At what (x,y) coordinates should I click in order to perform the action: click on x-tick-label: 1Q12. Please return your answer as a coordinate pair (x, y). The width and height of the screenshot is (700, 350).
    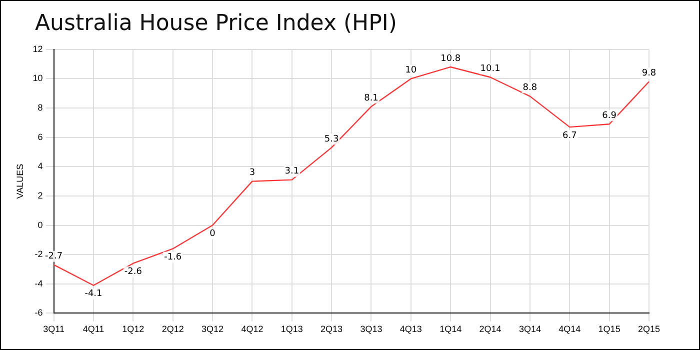
    Looking at the image, I should click on (133, 329).